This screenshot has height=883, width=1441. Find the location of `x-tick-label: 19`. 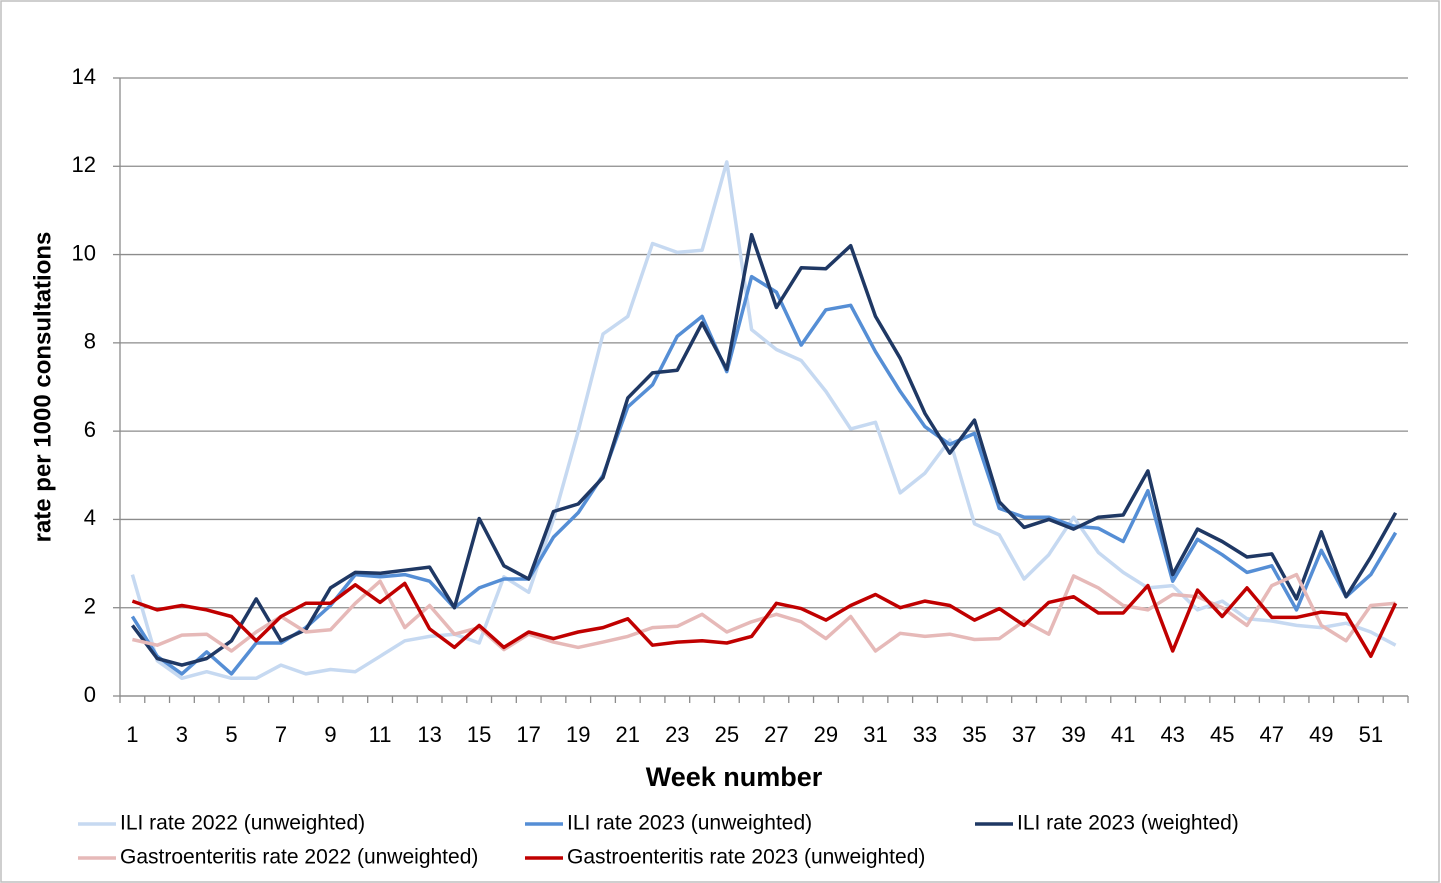

x-tick-label: 19 is located at coordinates (578, 734).